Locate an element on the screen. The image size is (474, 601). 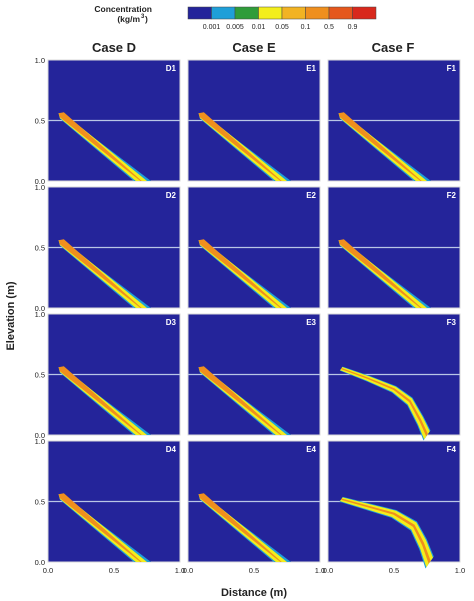
panel-d1-y-tick-1: 0.5 is located at coordinates (40, 121).